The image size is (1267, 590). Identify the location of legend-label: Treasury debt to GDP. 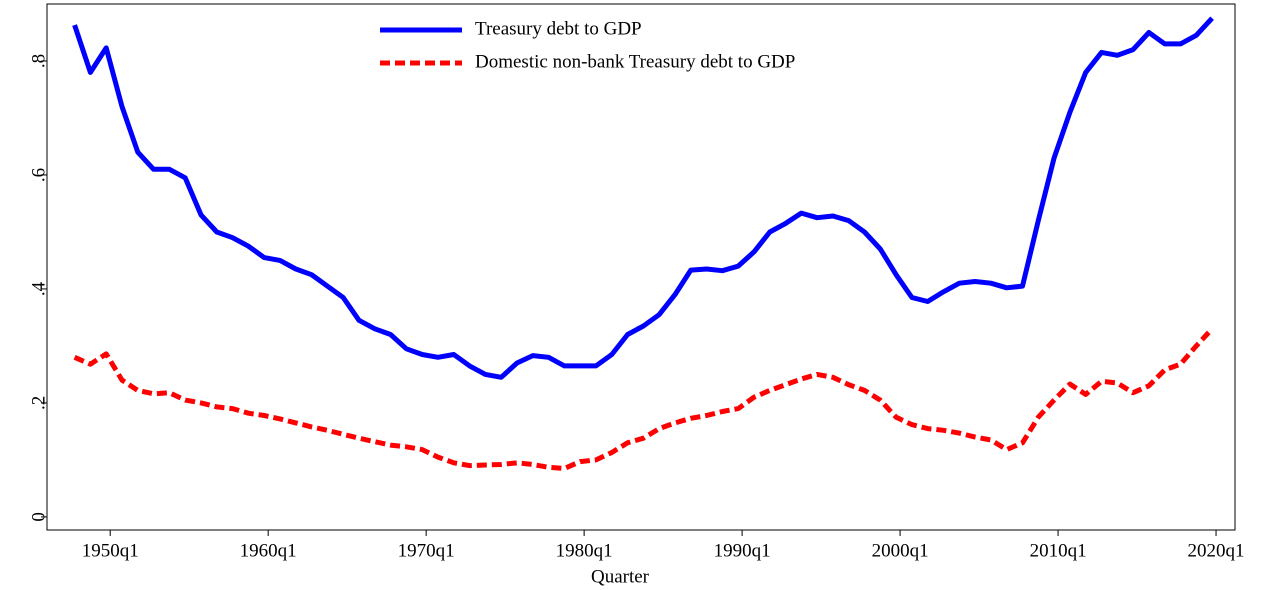
(558, 28).